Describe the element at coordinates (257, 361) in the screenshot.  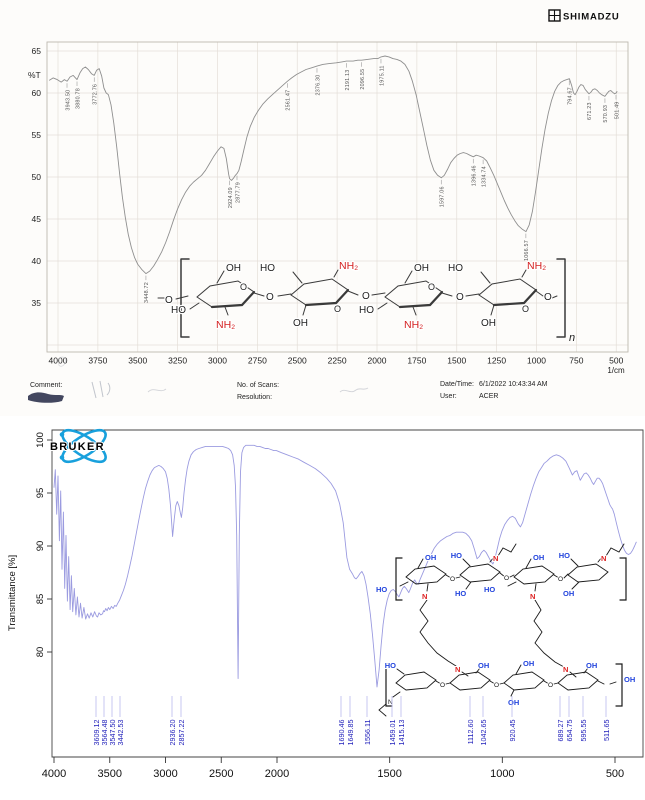
I see `x-tick-label: 2750` at that location.